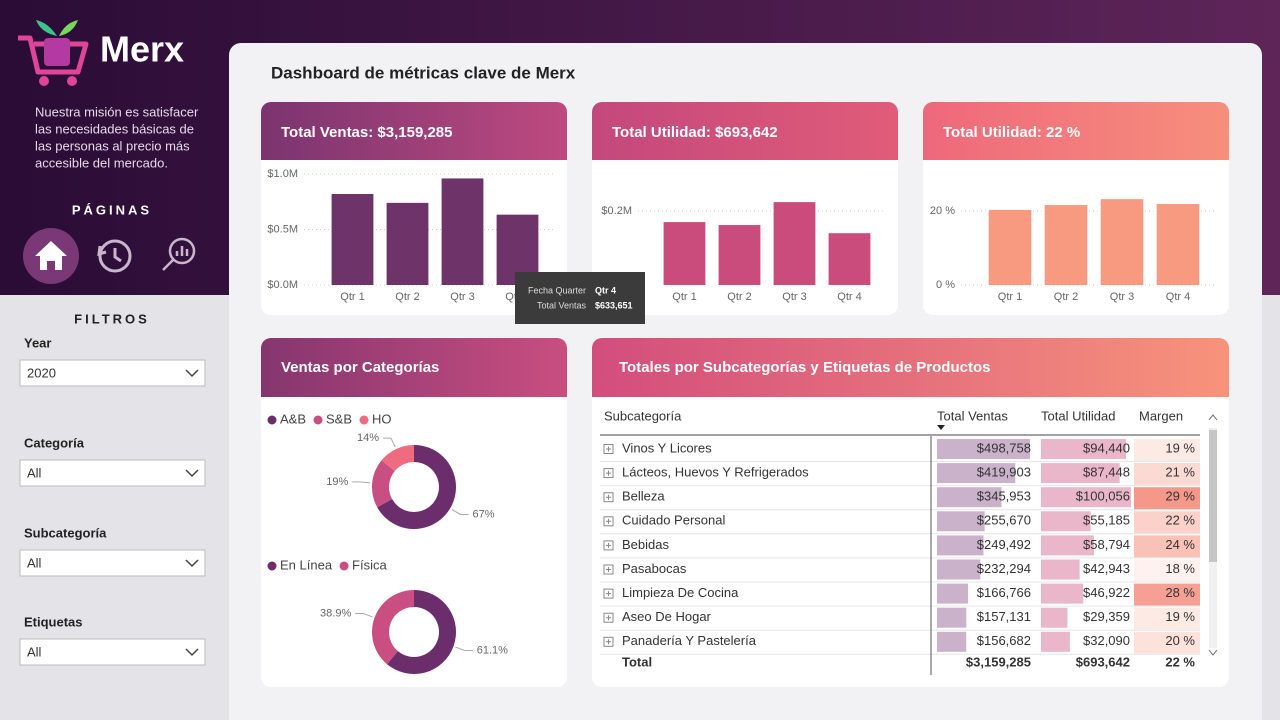 The height and width of the screenshot is (720, 1280). What do you see at coordinates (616, 211) in the screenshot?
I see `y-tick-label: $0.2M` at bounding box center [616, 211].